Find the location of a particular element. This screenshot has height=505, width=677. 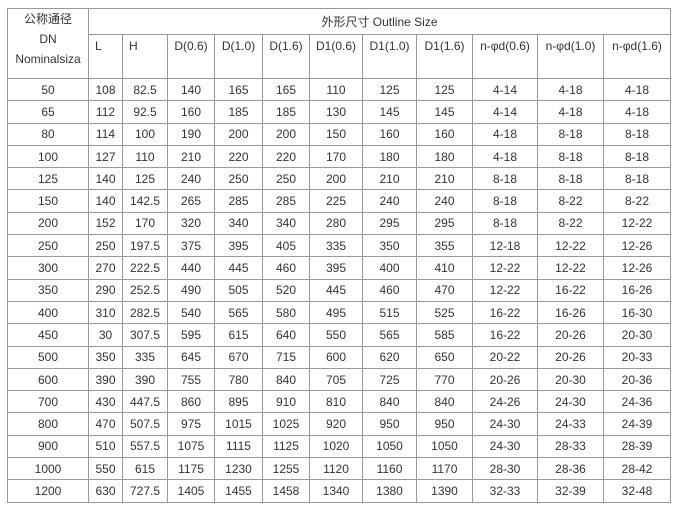

table-cell: 24-36 is located at coordinates (637, 402).